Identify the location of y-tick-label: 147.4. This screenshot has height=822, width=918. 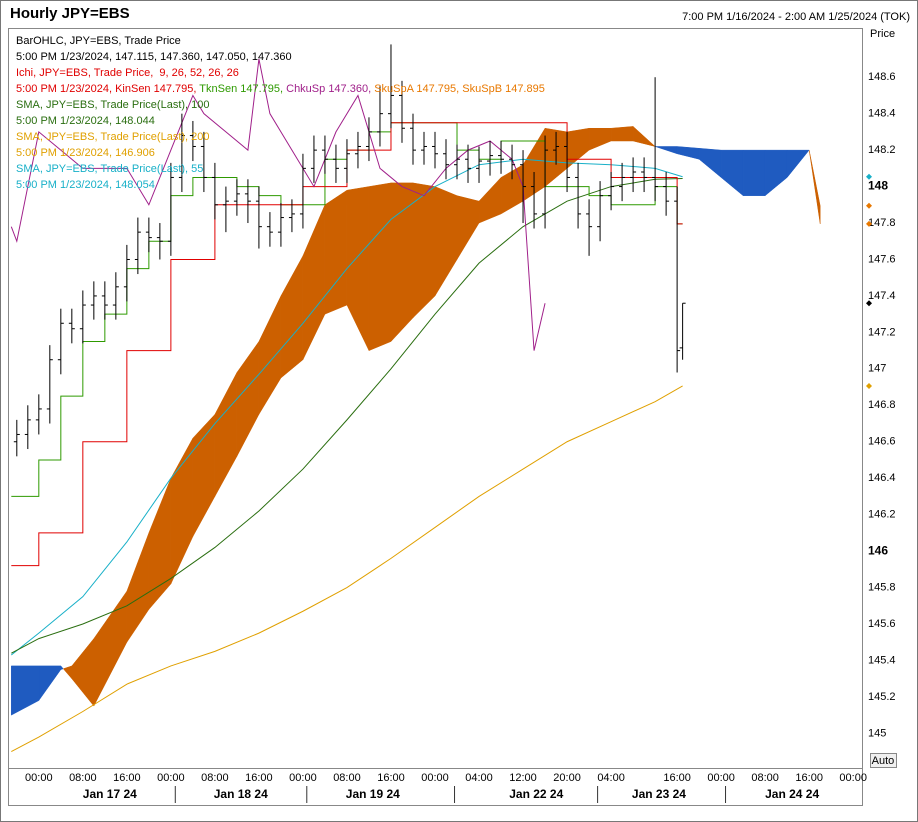
(882, 296).